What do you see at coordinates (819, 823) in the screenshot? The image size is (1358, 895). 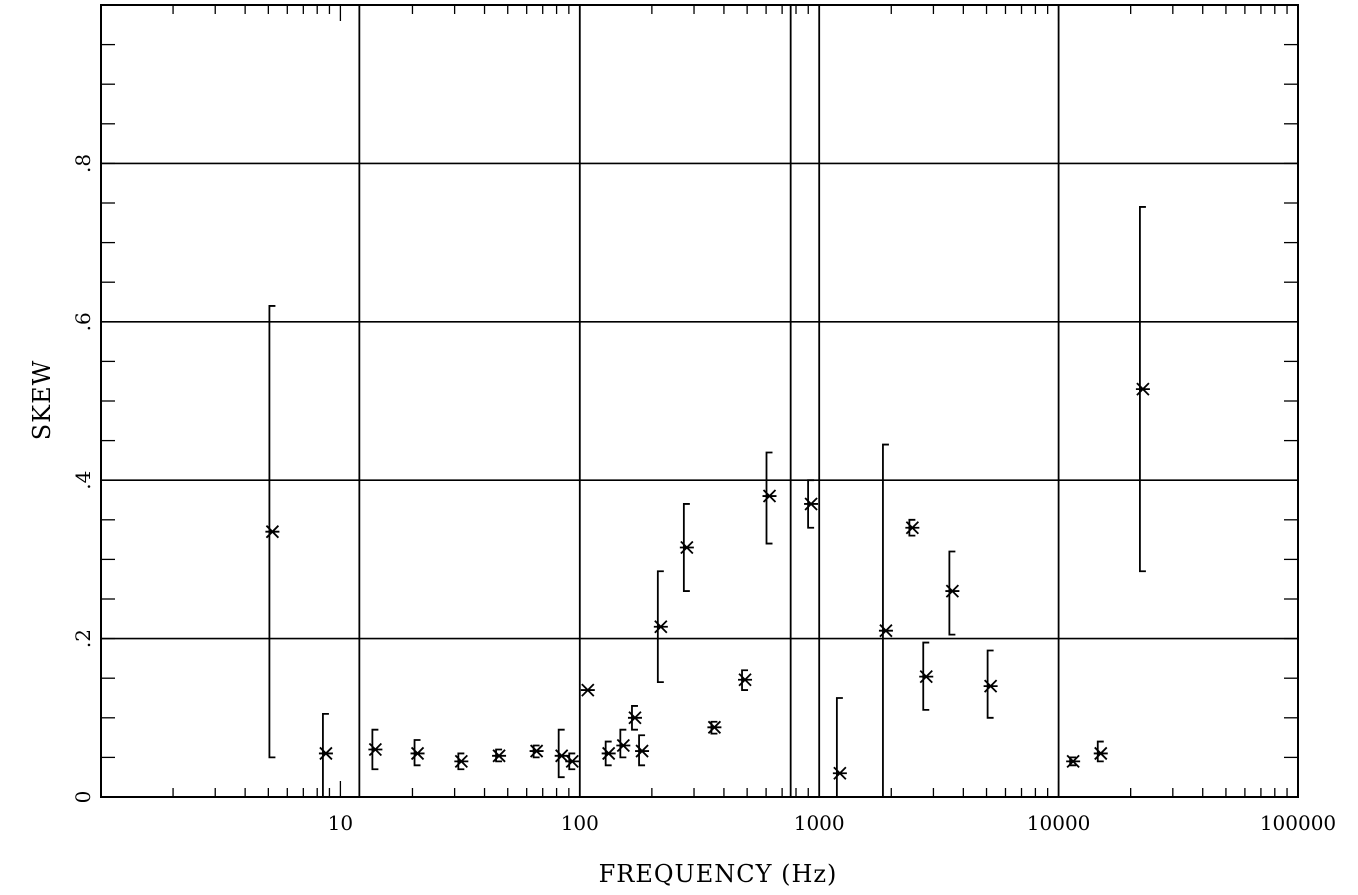 I see `x-tick-label: 1000` at bounding box center [819, 823].